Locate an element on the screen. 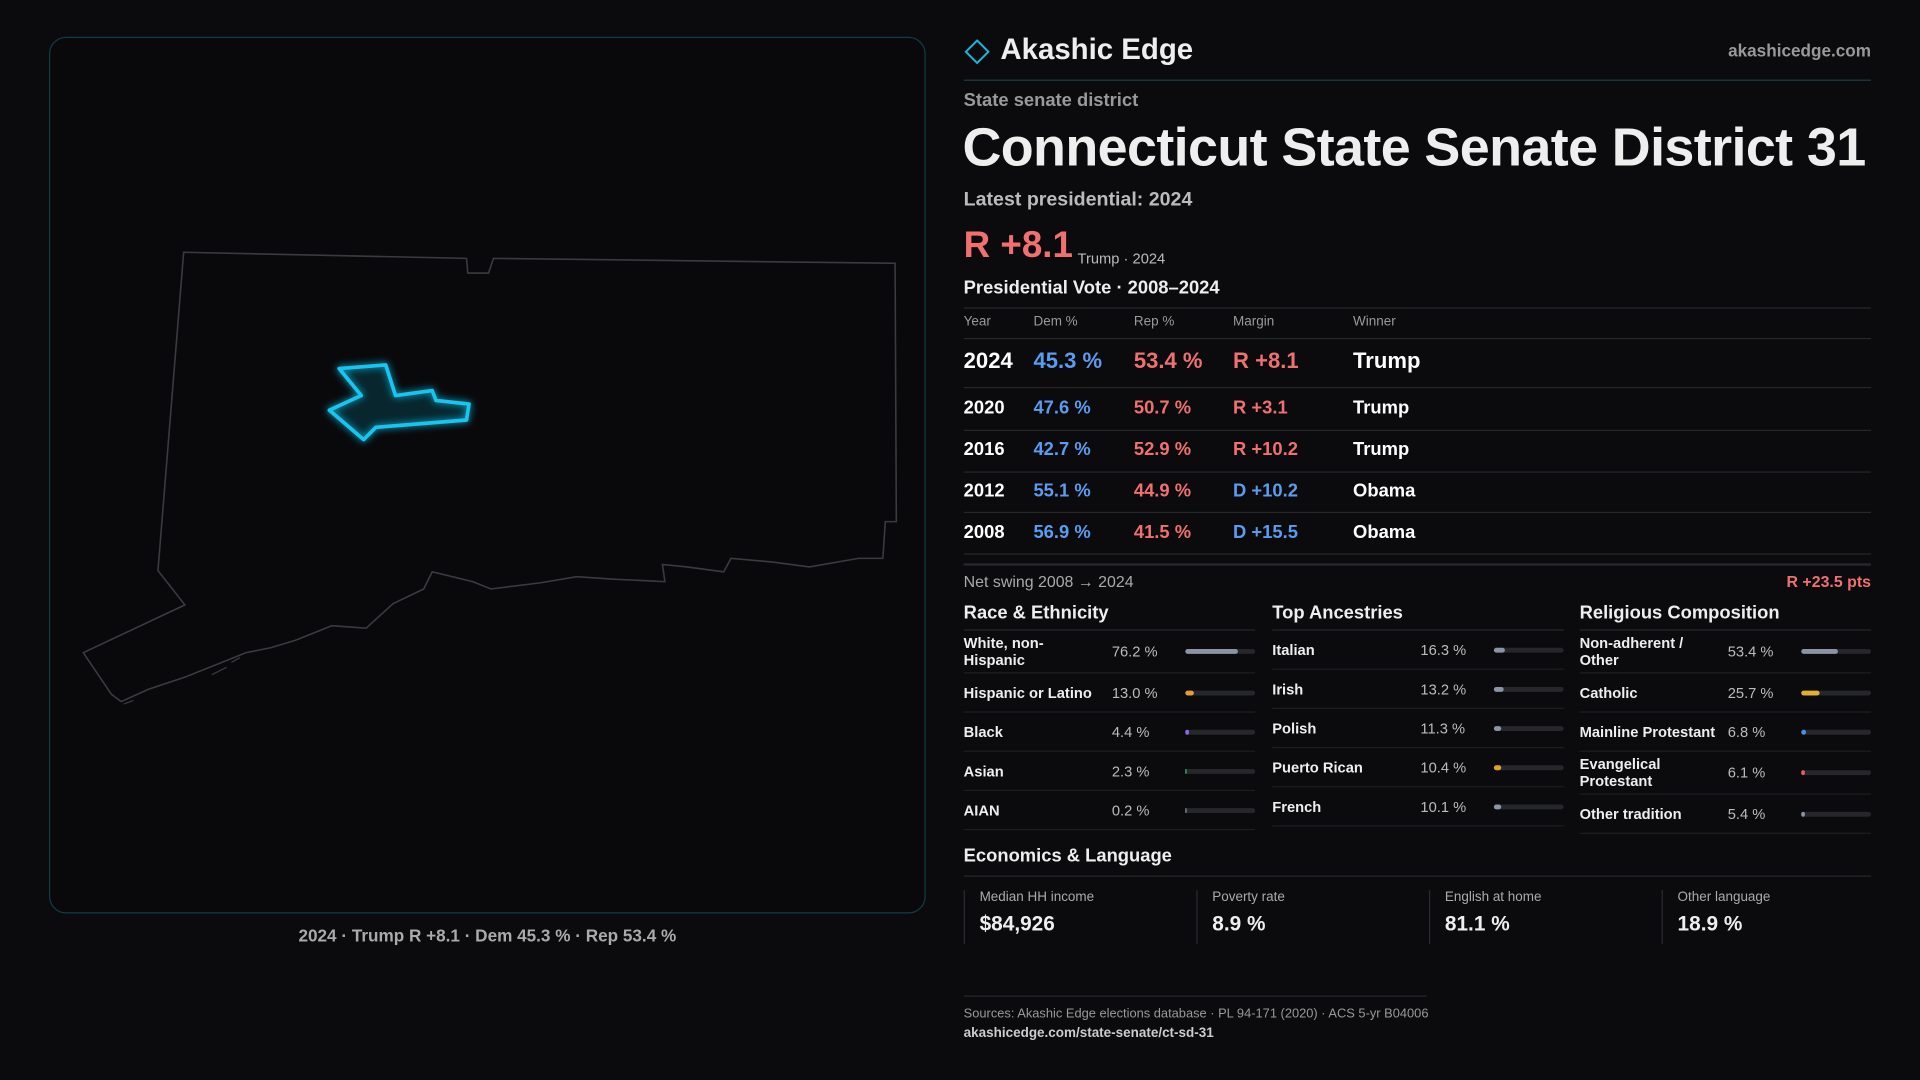  cell-margin: D +15.5 is located at coordinates (1265, 533).